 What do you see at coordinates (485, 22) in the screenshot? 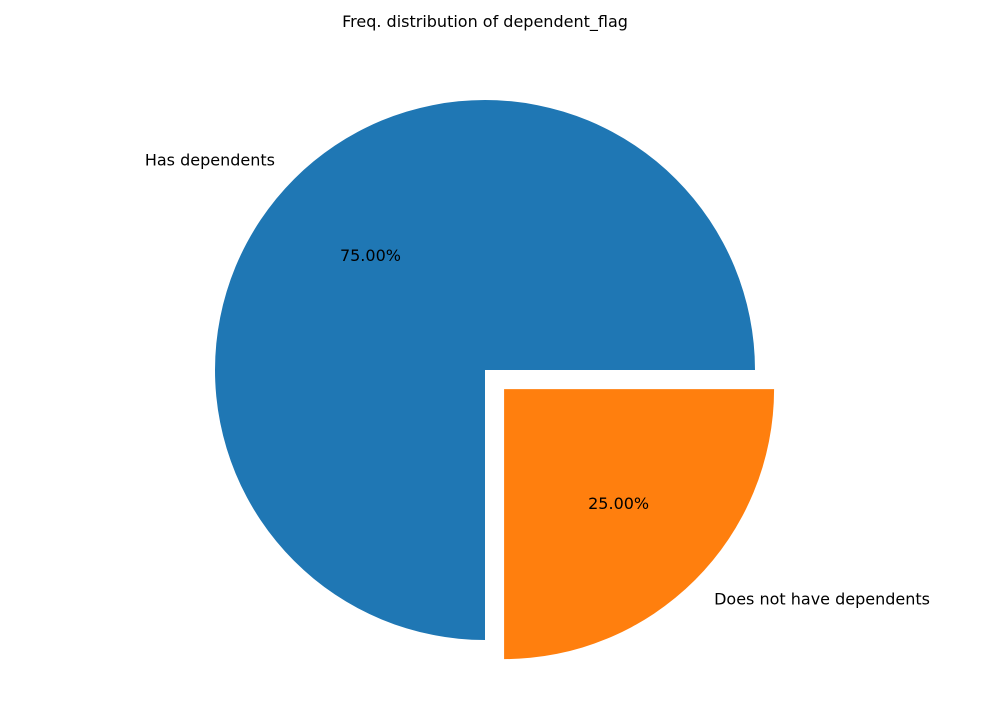
I see `chart-title: Freq. distribution of dependent_flag` at bounding box center [485, 22].